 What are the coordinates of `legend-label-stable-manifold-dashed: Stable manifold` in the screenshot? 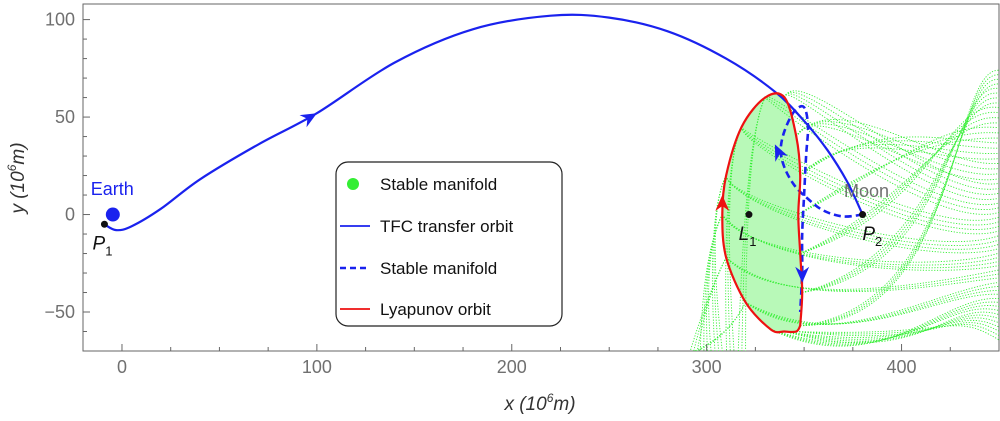 It's located at (438, 268).